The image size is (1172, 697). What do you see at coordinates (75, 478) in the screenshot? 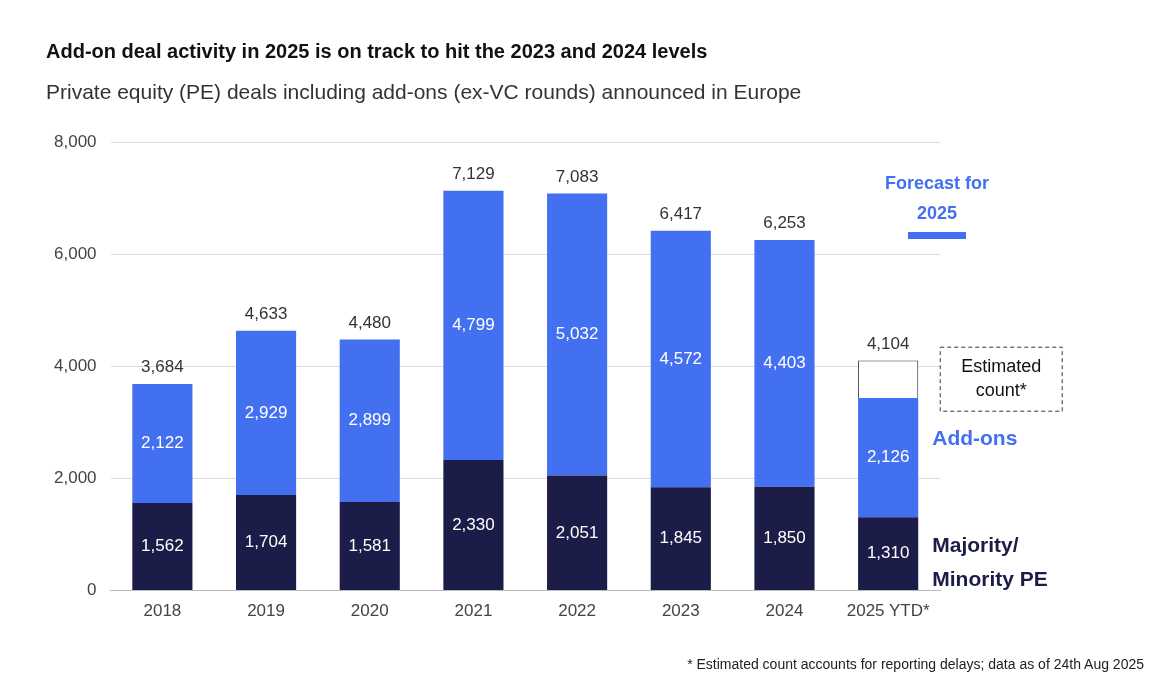
I see `y-tick-label: 2,000` at bounding box center [75, 478].